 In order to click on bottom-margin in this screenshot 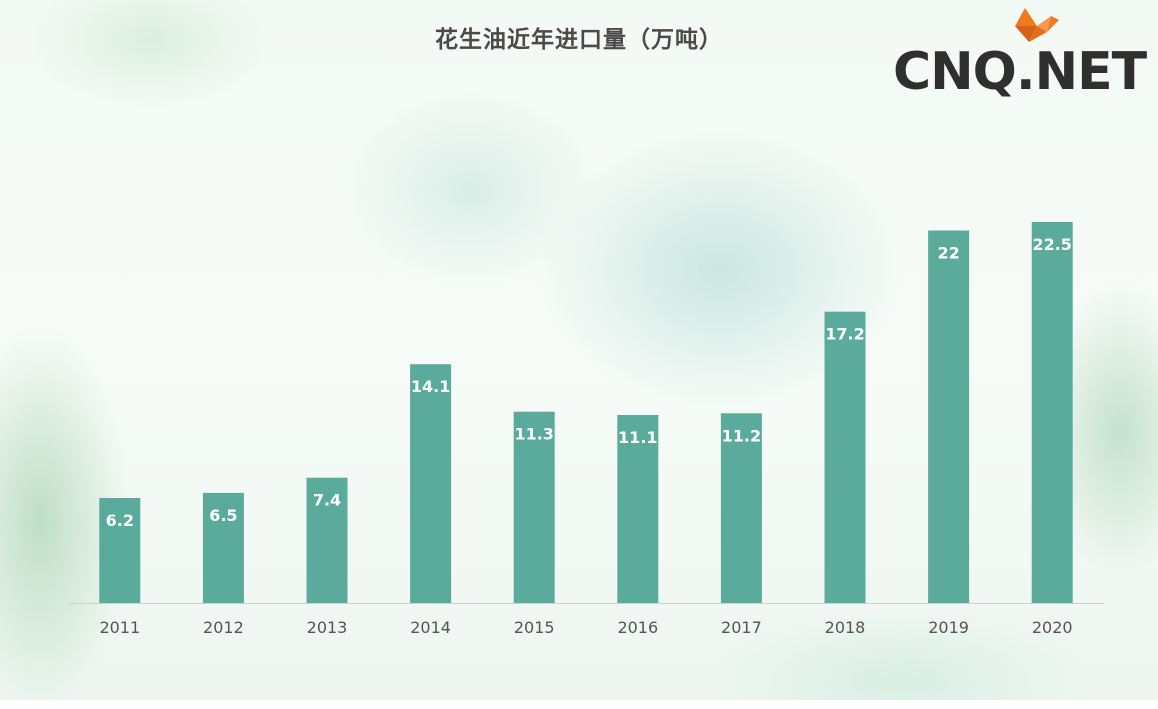, I will do `click(579, 704)`.